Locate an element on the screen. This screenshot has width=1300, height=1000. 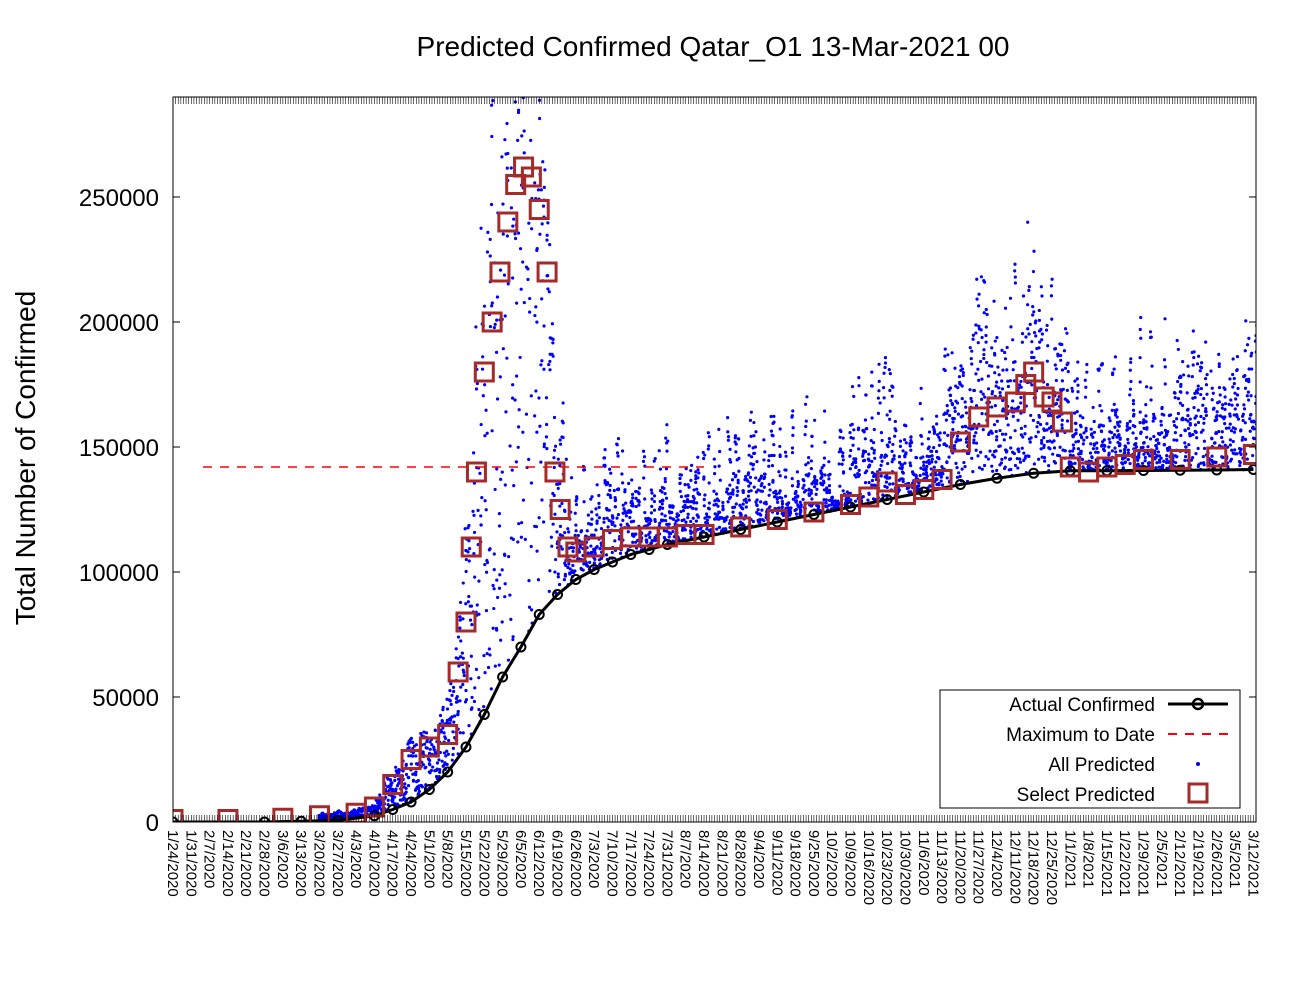
legend-label-all-predicted: All Predicted is located at coordinates (1101, 765).